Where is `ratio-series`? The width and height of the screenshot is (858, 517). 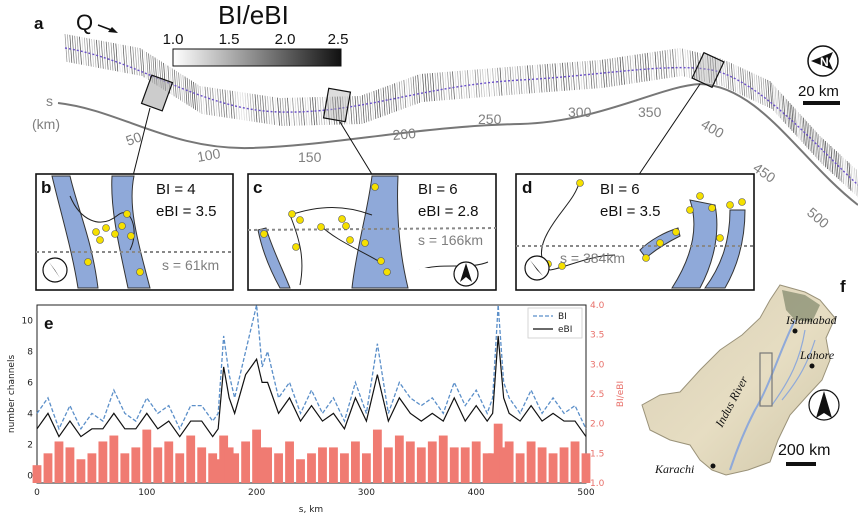 ratio-series is located at coordinates (311, 453).